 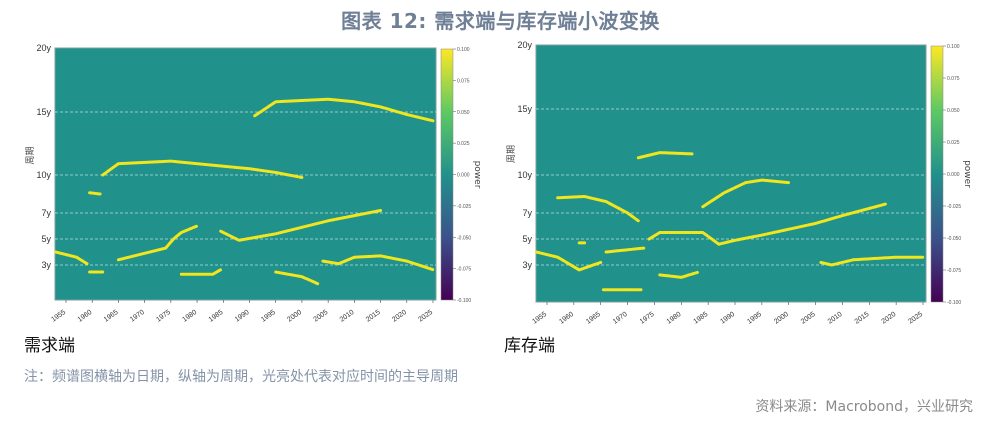 What do you see at coordinates (529, 346) in the screenshot?
I see `right-chart-caption: 库存端` at bounding box center [529, 346].